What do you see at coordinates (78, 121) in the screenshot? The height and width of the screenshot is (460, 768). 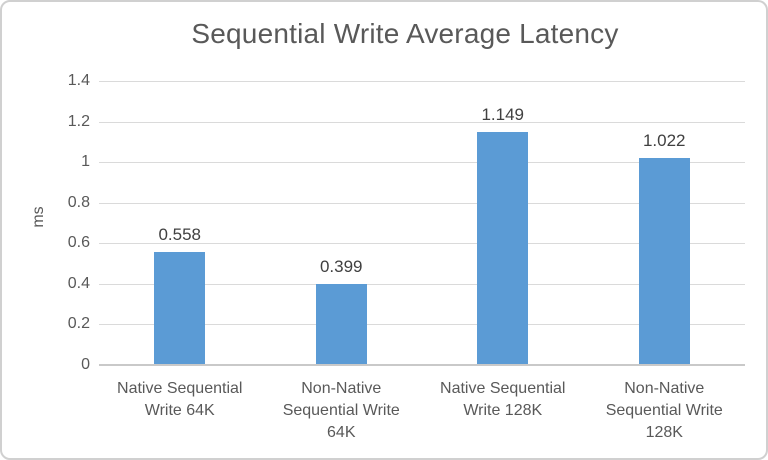 I see `y-tick-label: 1.2` at bounding box center [78, 121].